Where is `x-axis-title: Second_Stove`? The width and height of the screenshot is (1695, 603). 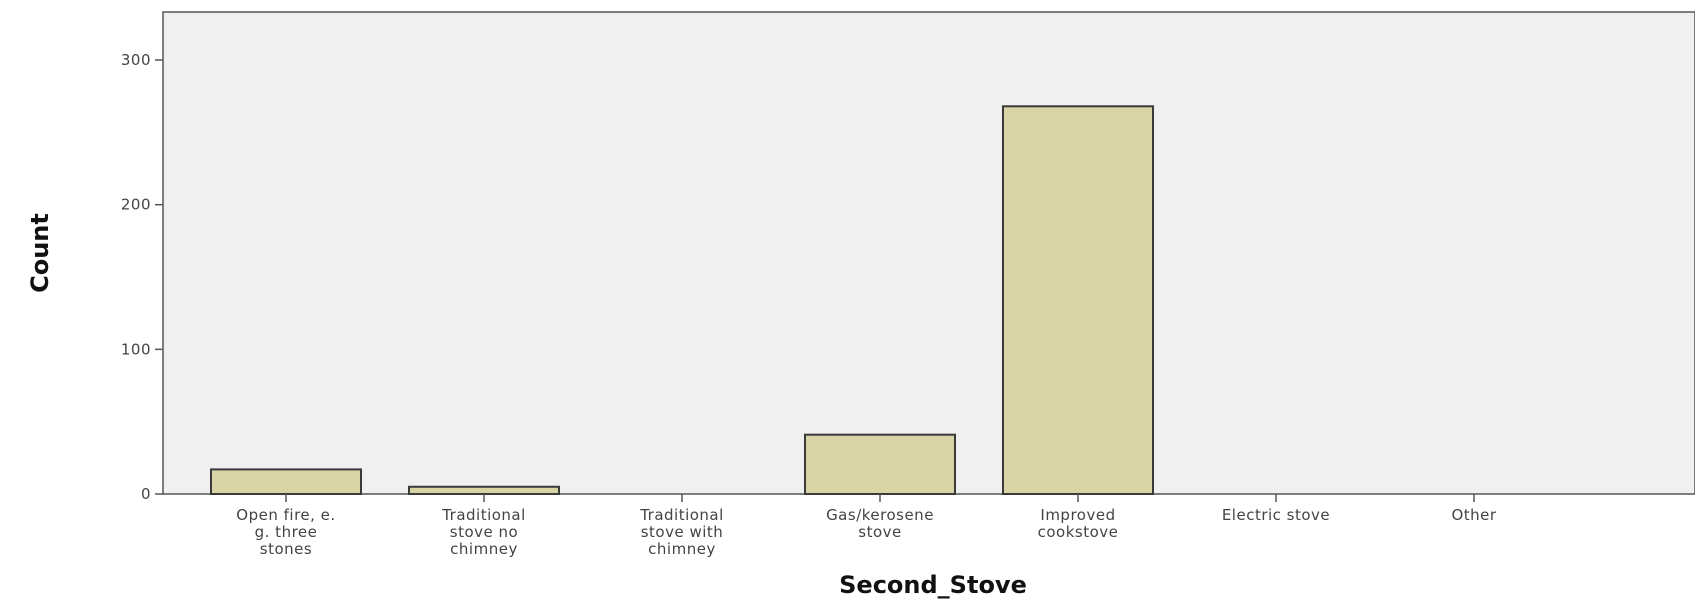 x-axis-title: Second_Stove is located at coordinates (933, 585).